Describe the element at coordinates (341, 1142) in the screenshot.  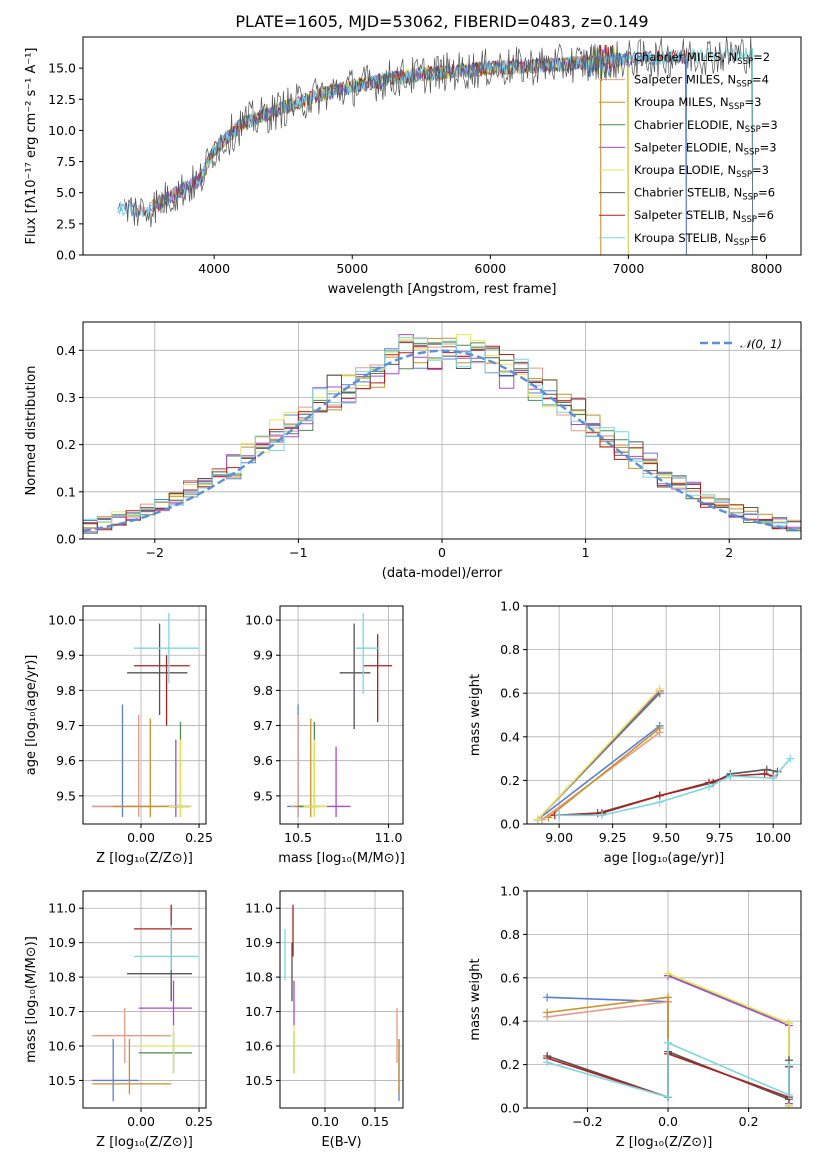
I see `x-axis-label: E(B-V)` at that location.